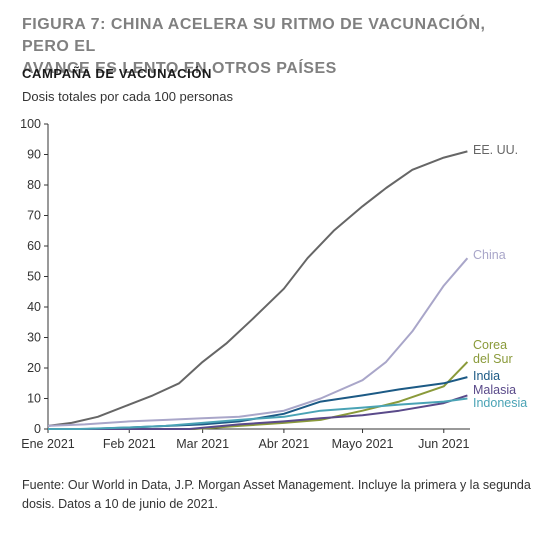 The width and height of the screenshot is (550, 542). Describe the element at coordinates (494, 390) in the screenshot. I see `series-label-malasia: Malasia` at that location.